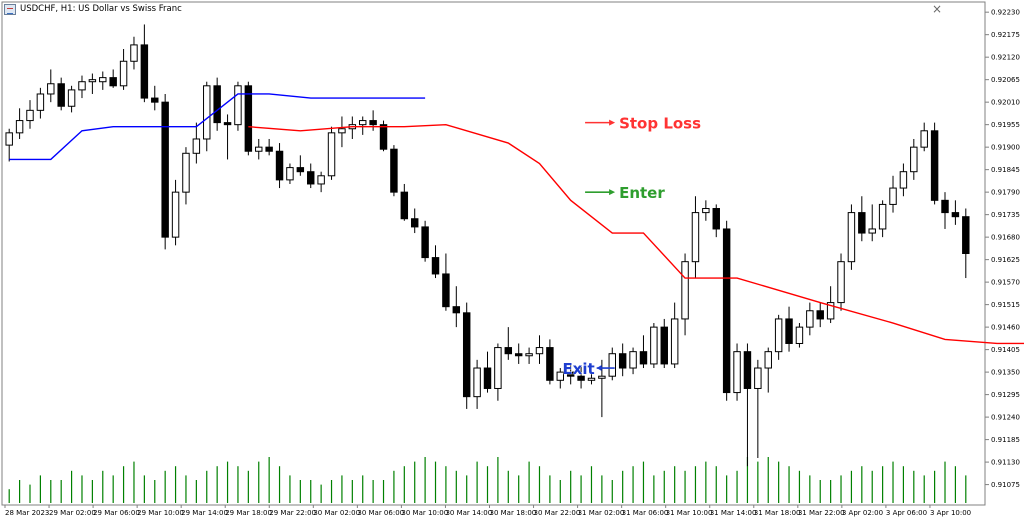 The width and height of the screenshot is (1024, 521). What do you see at coordinates (1005, 328) in the screenshot?
I see `price-tick-label: 0.91460` at bounding box center [1005, 328].